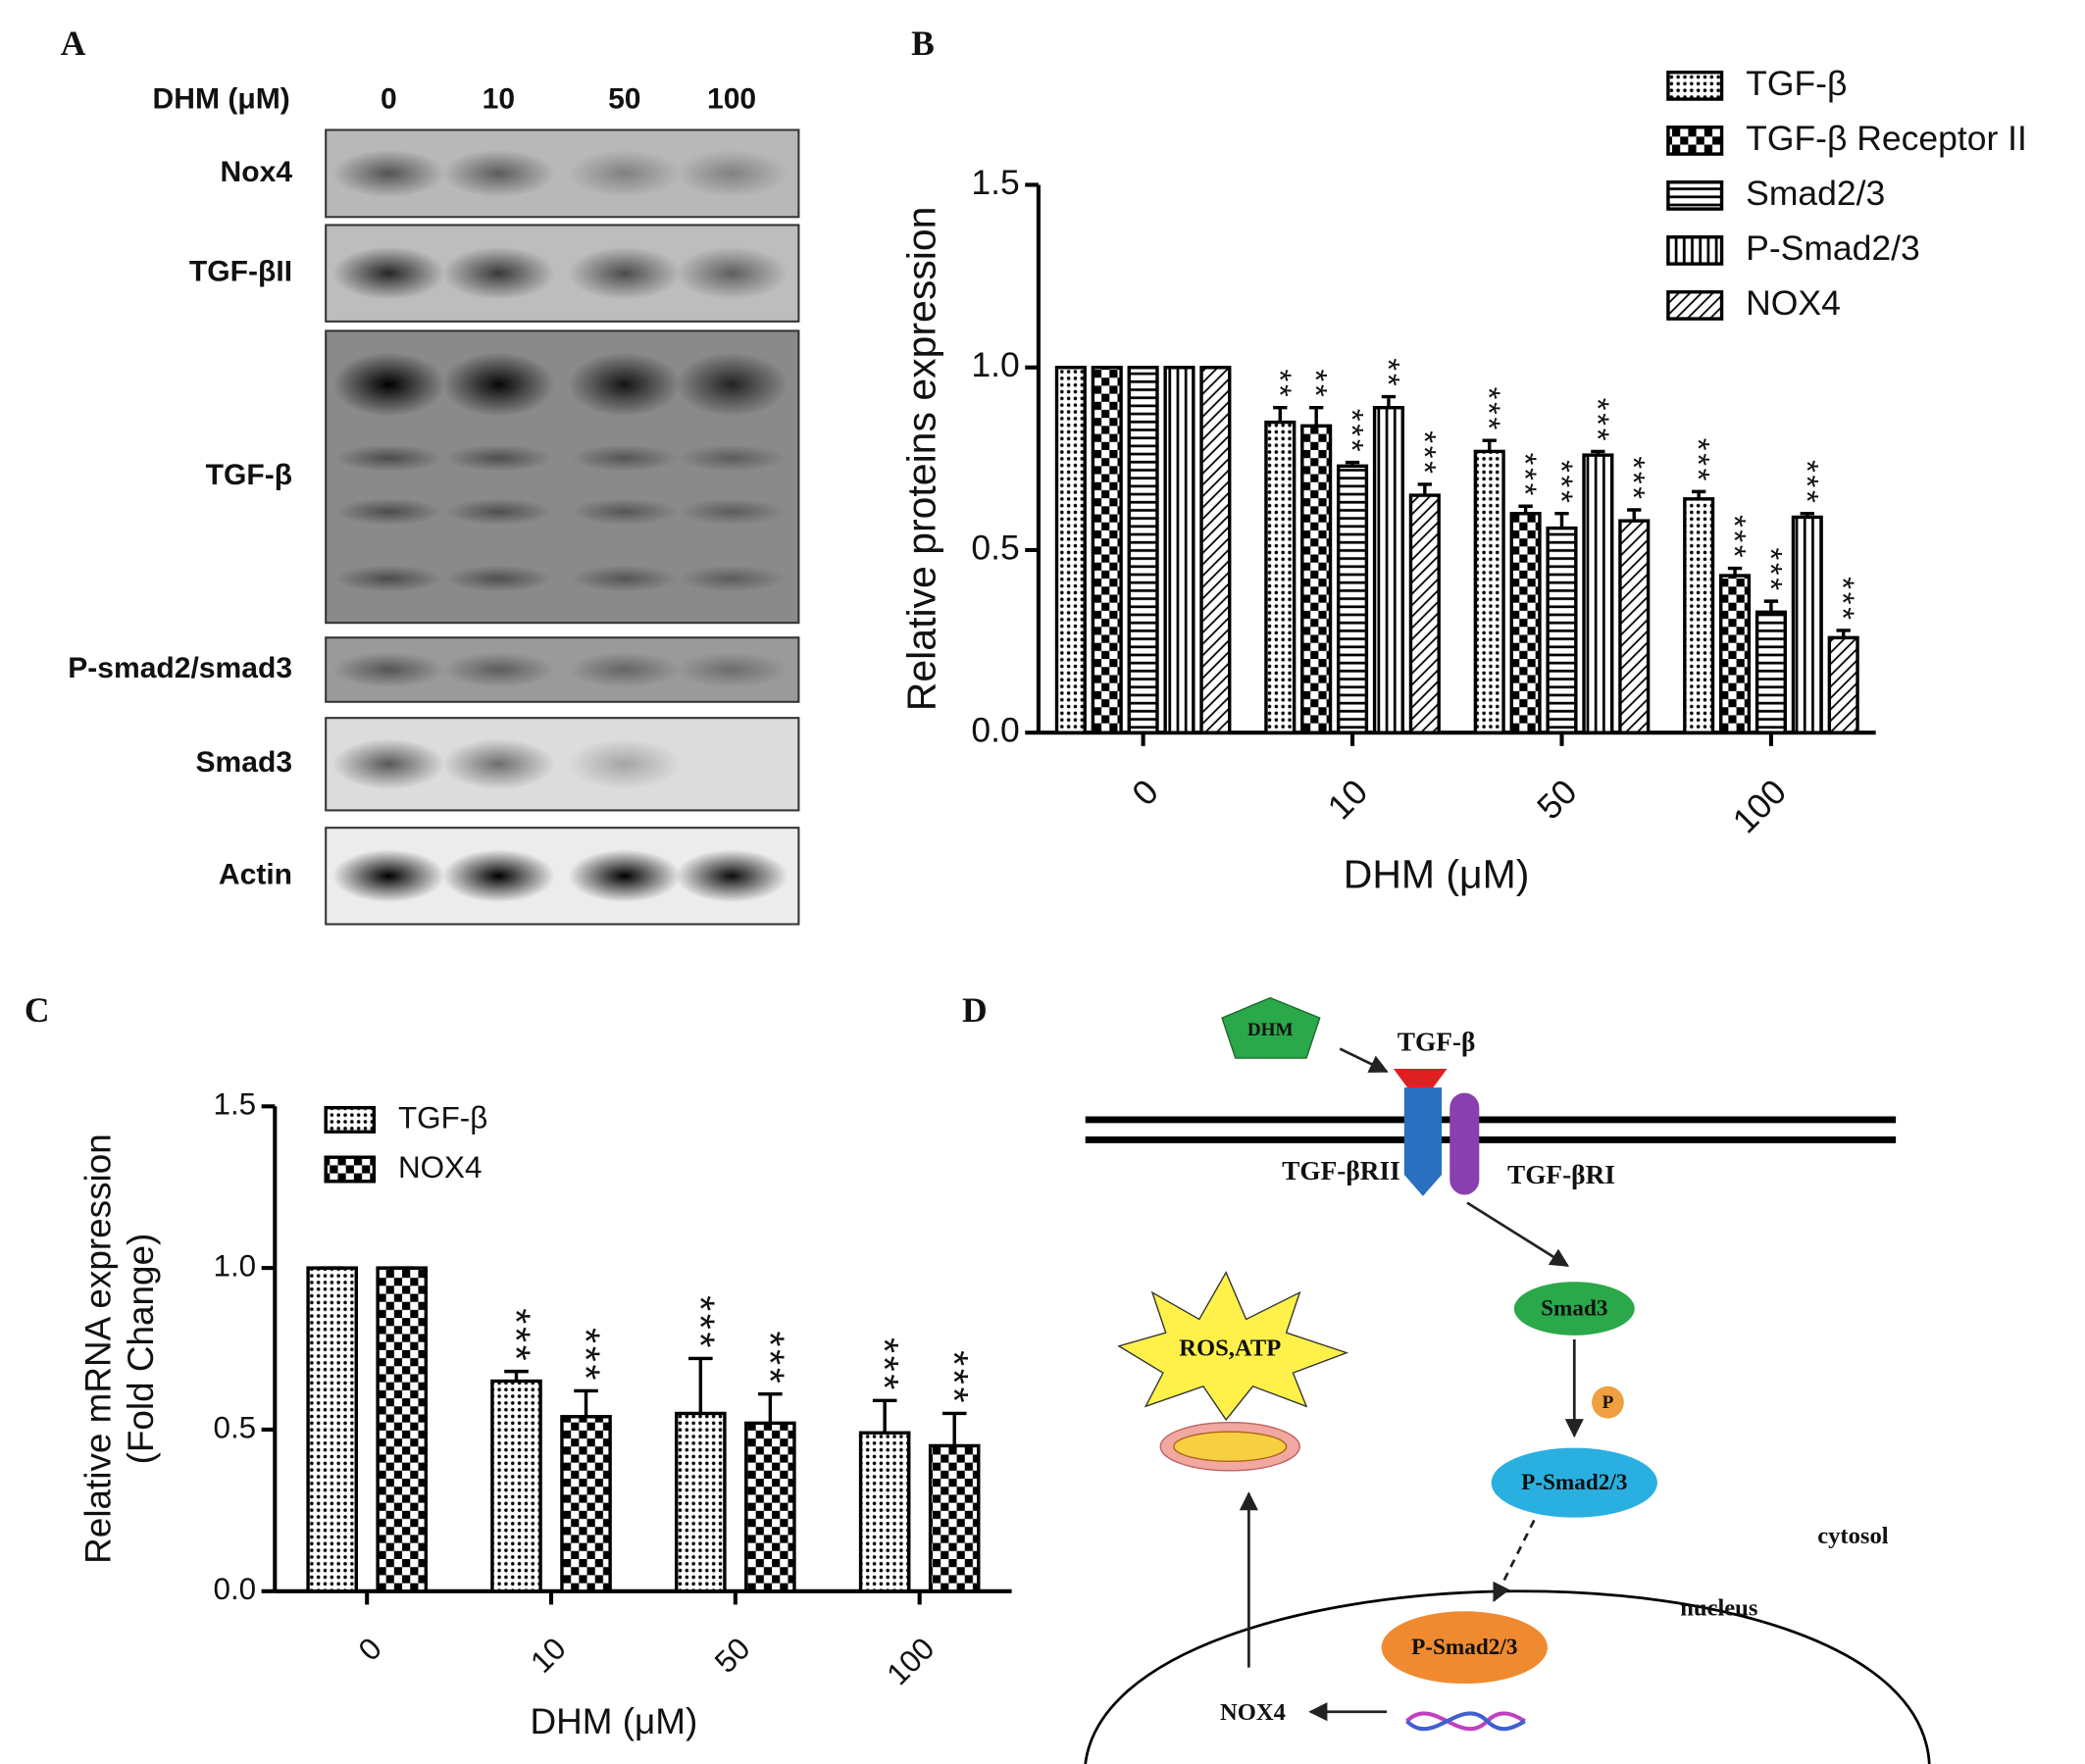 The height and width of the screenshot is (1764, 2085). Describe the element at coordinates (921, 459) in the screenshot. I see `y-axis-label: Relative proteins expression` at that location.